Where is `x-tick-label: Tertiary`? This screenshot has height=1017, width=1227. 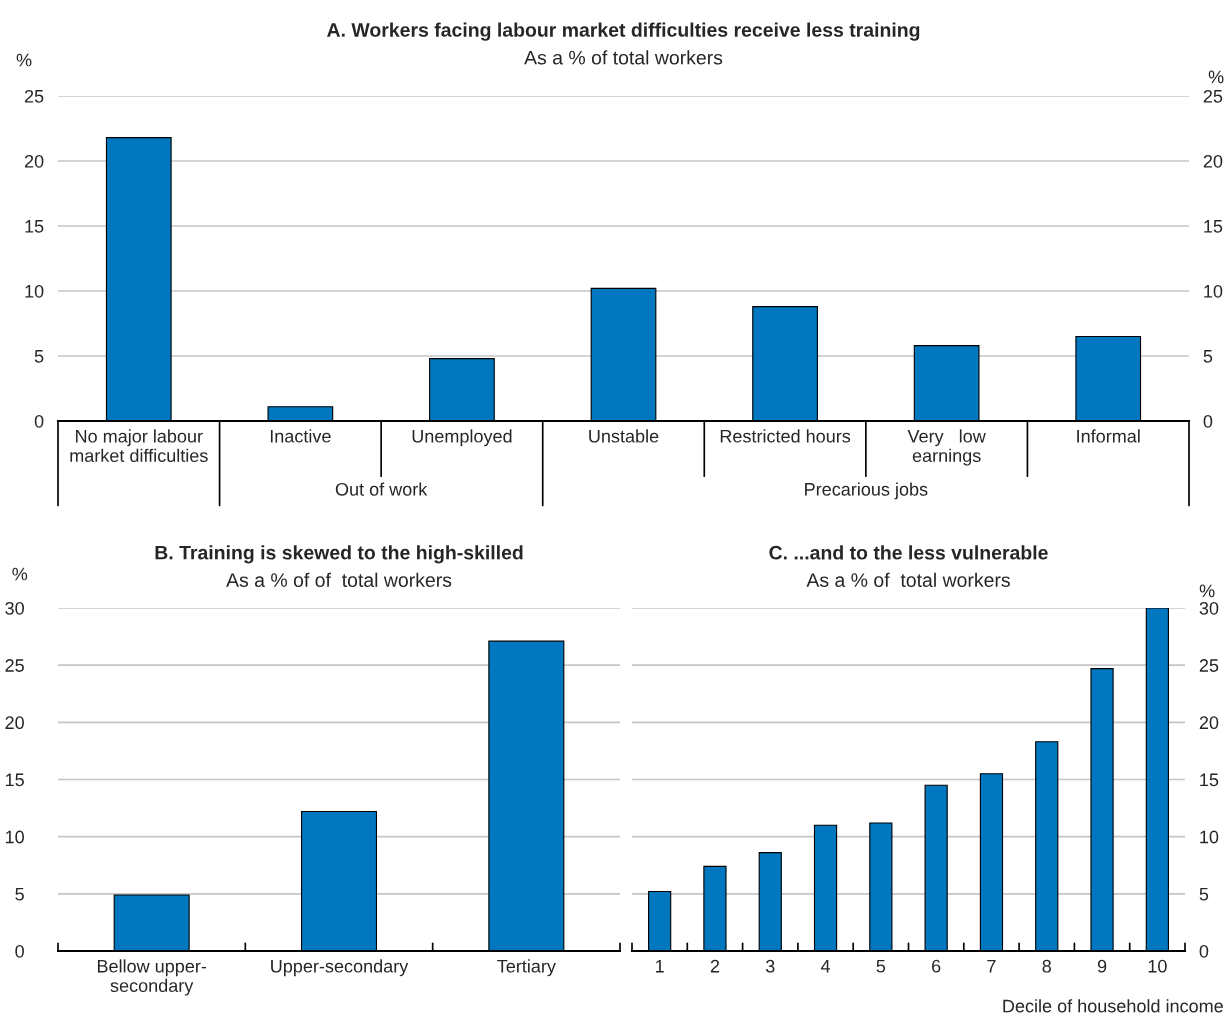
x-tick-label: Tertiary is located at coordinates (526, 968).